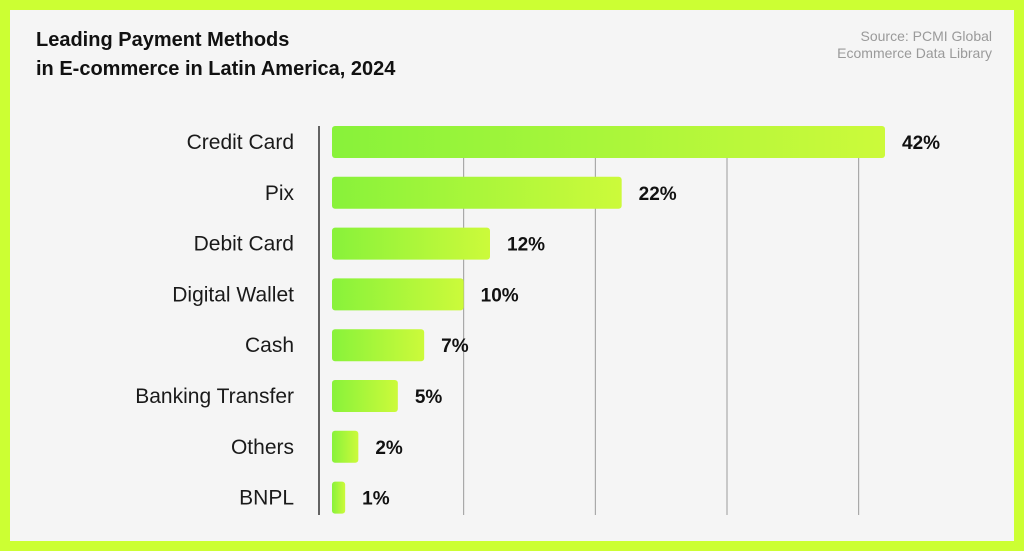 The image size is (1024, 551). Describe the element at coordinates (526, 245) in the screenshot. I see `value-label: 12%` at that location.